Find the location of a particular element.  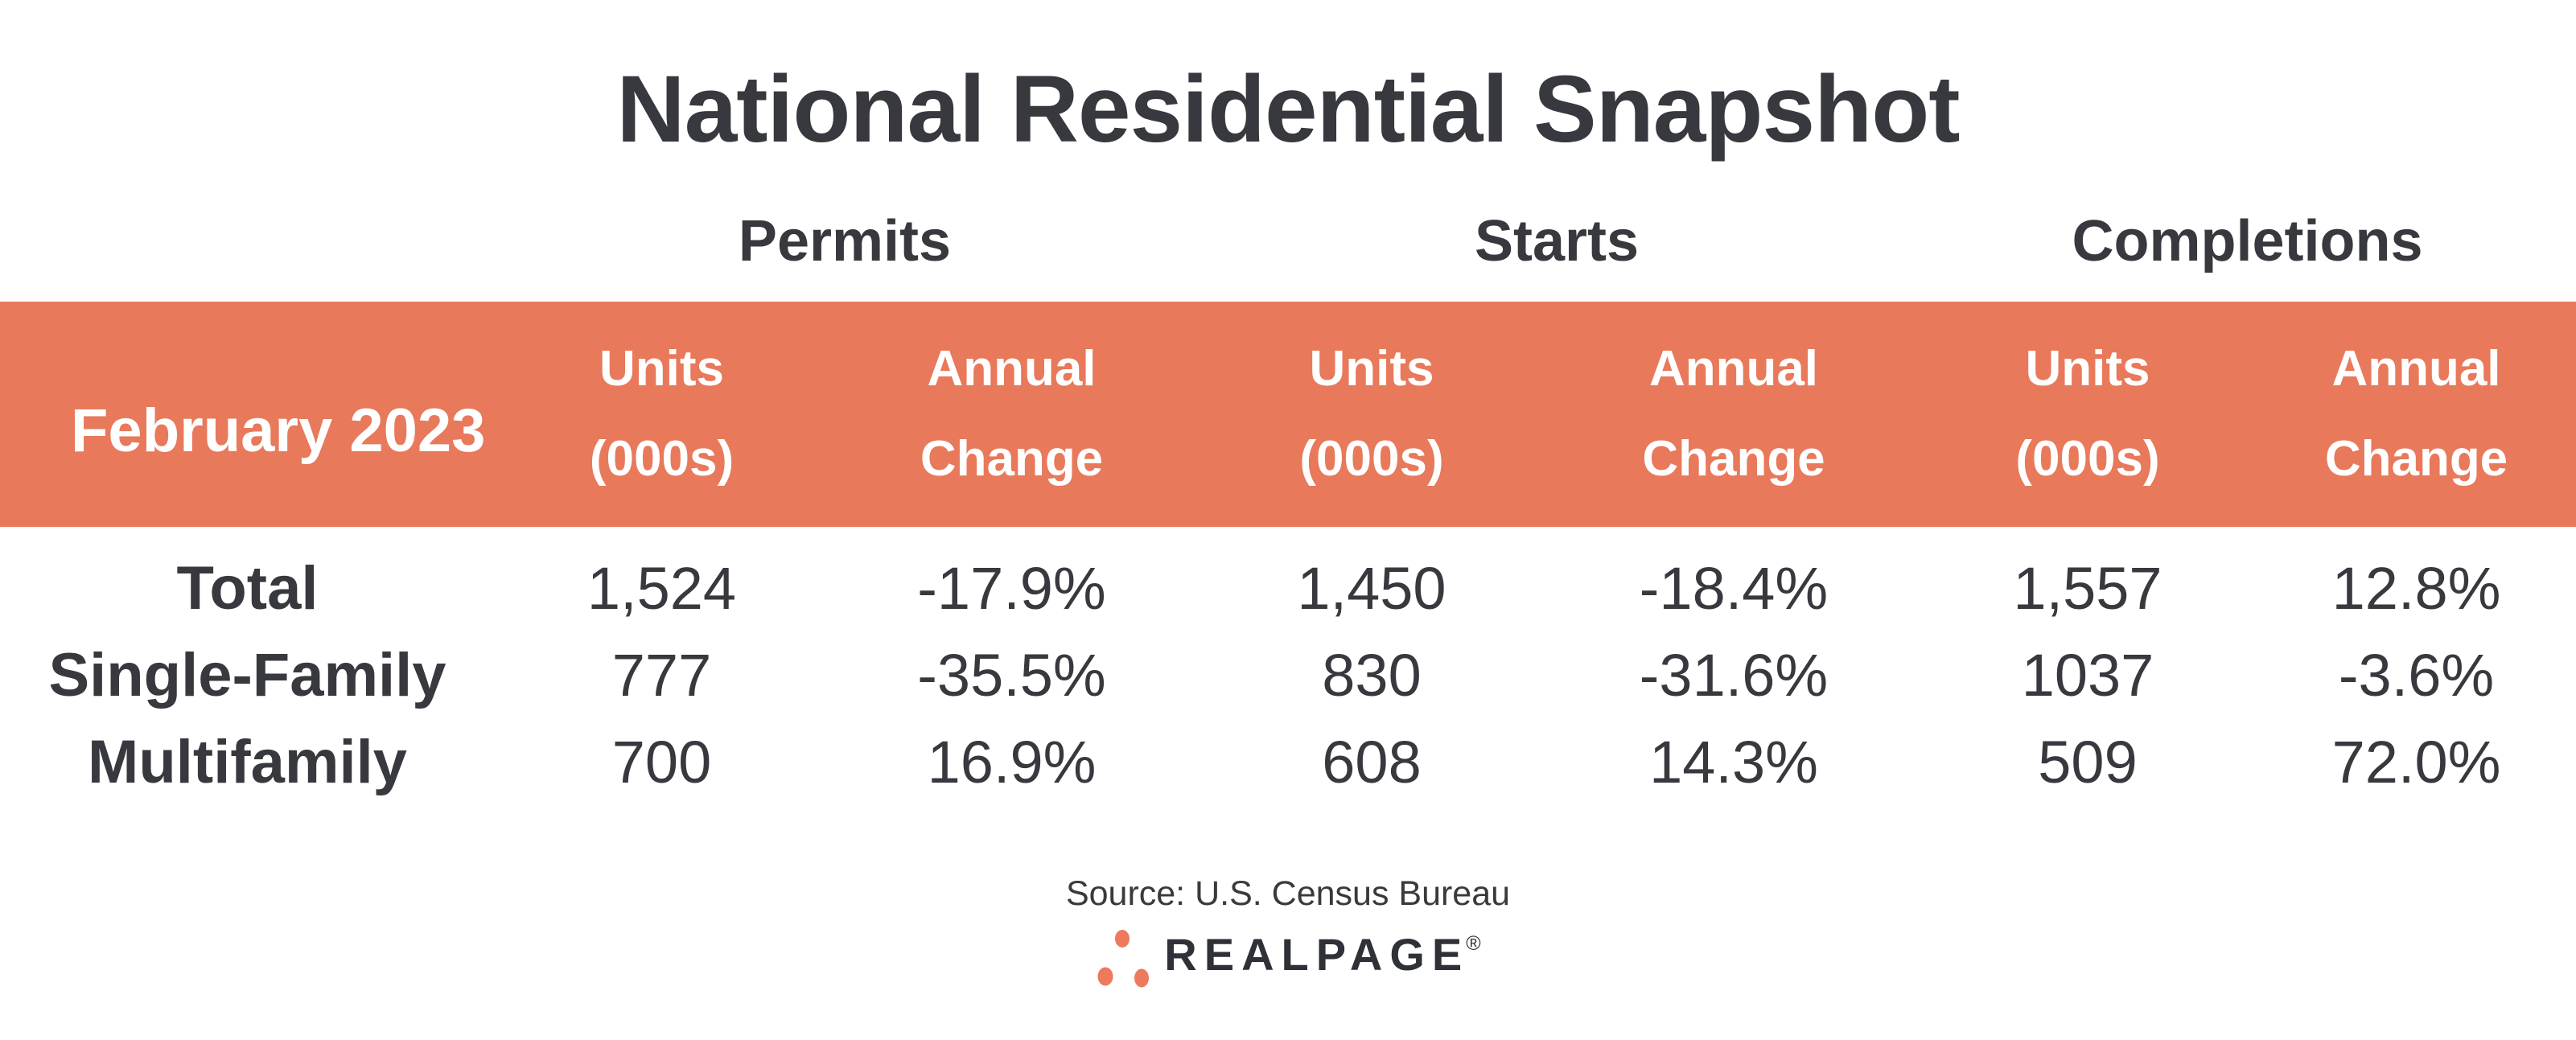

page-title: National Residential Snapshot is located at coordinates (1288, 109).